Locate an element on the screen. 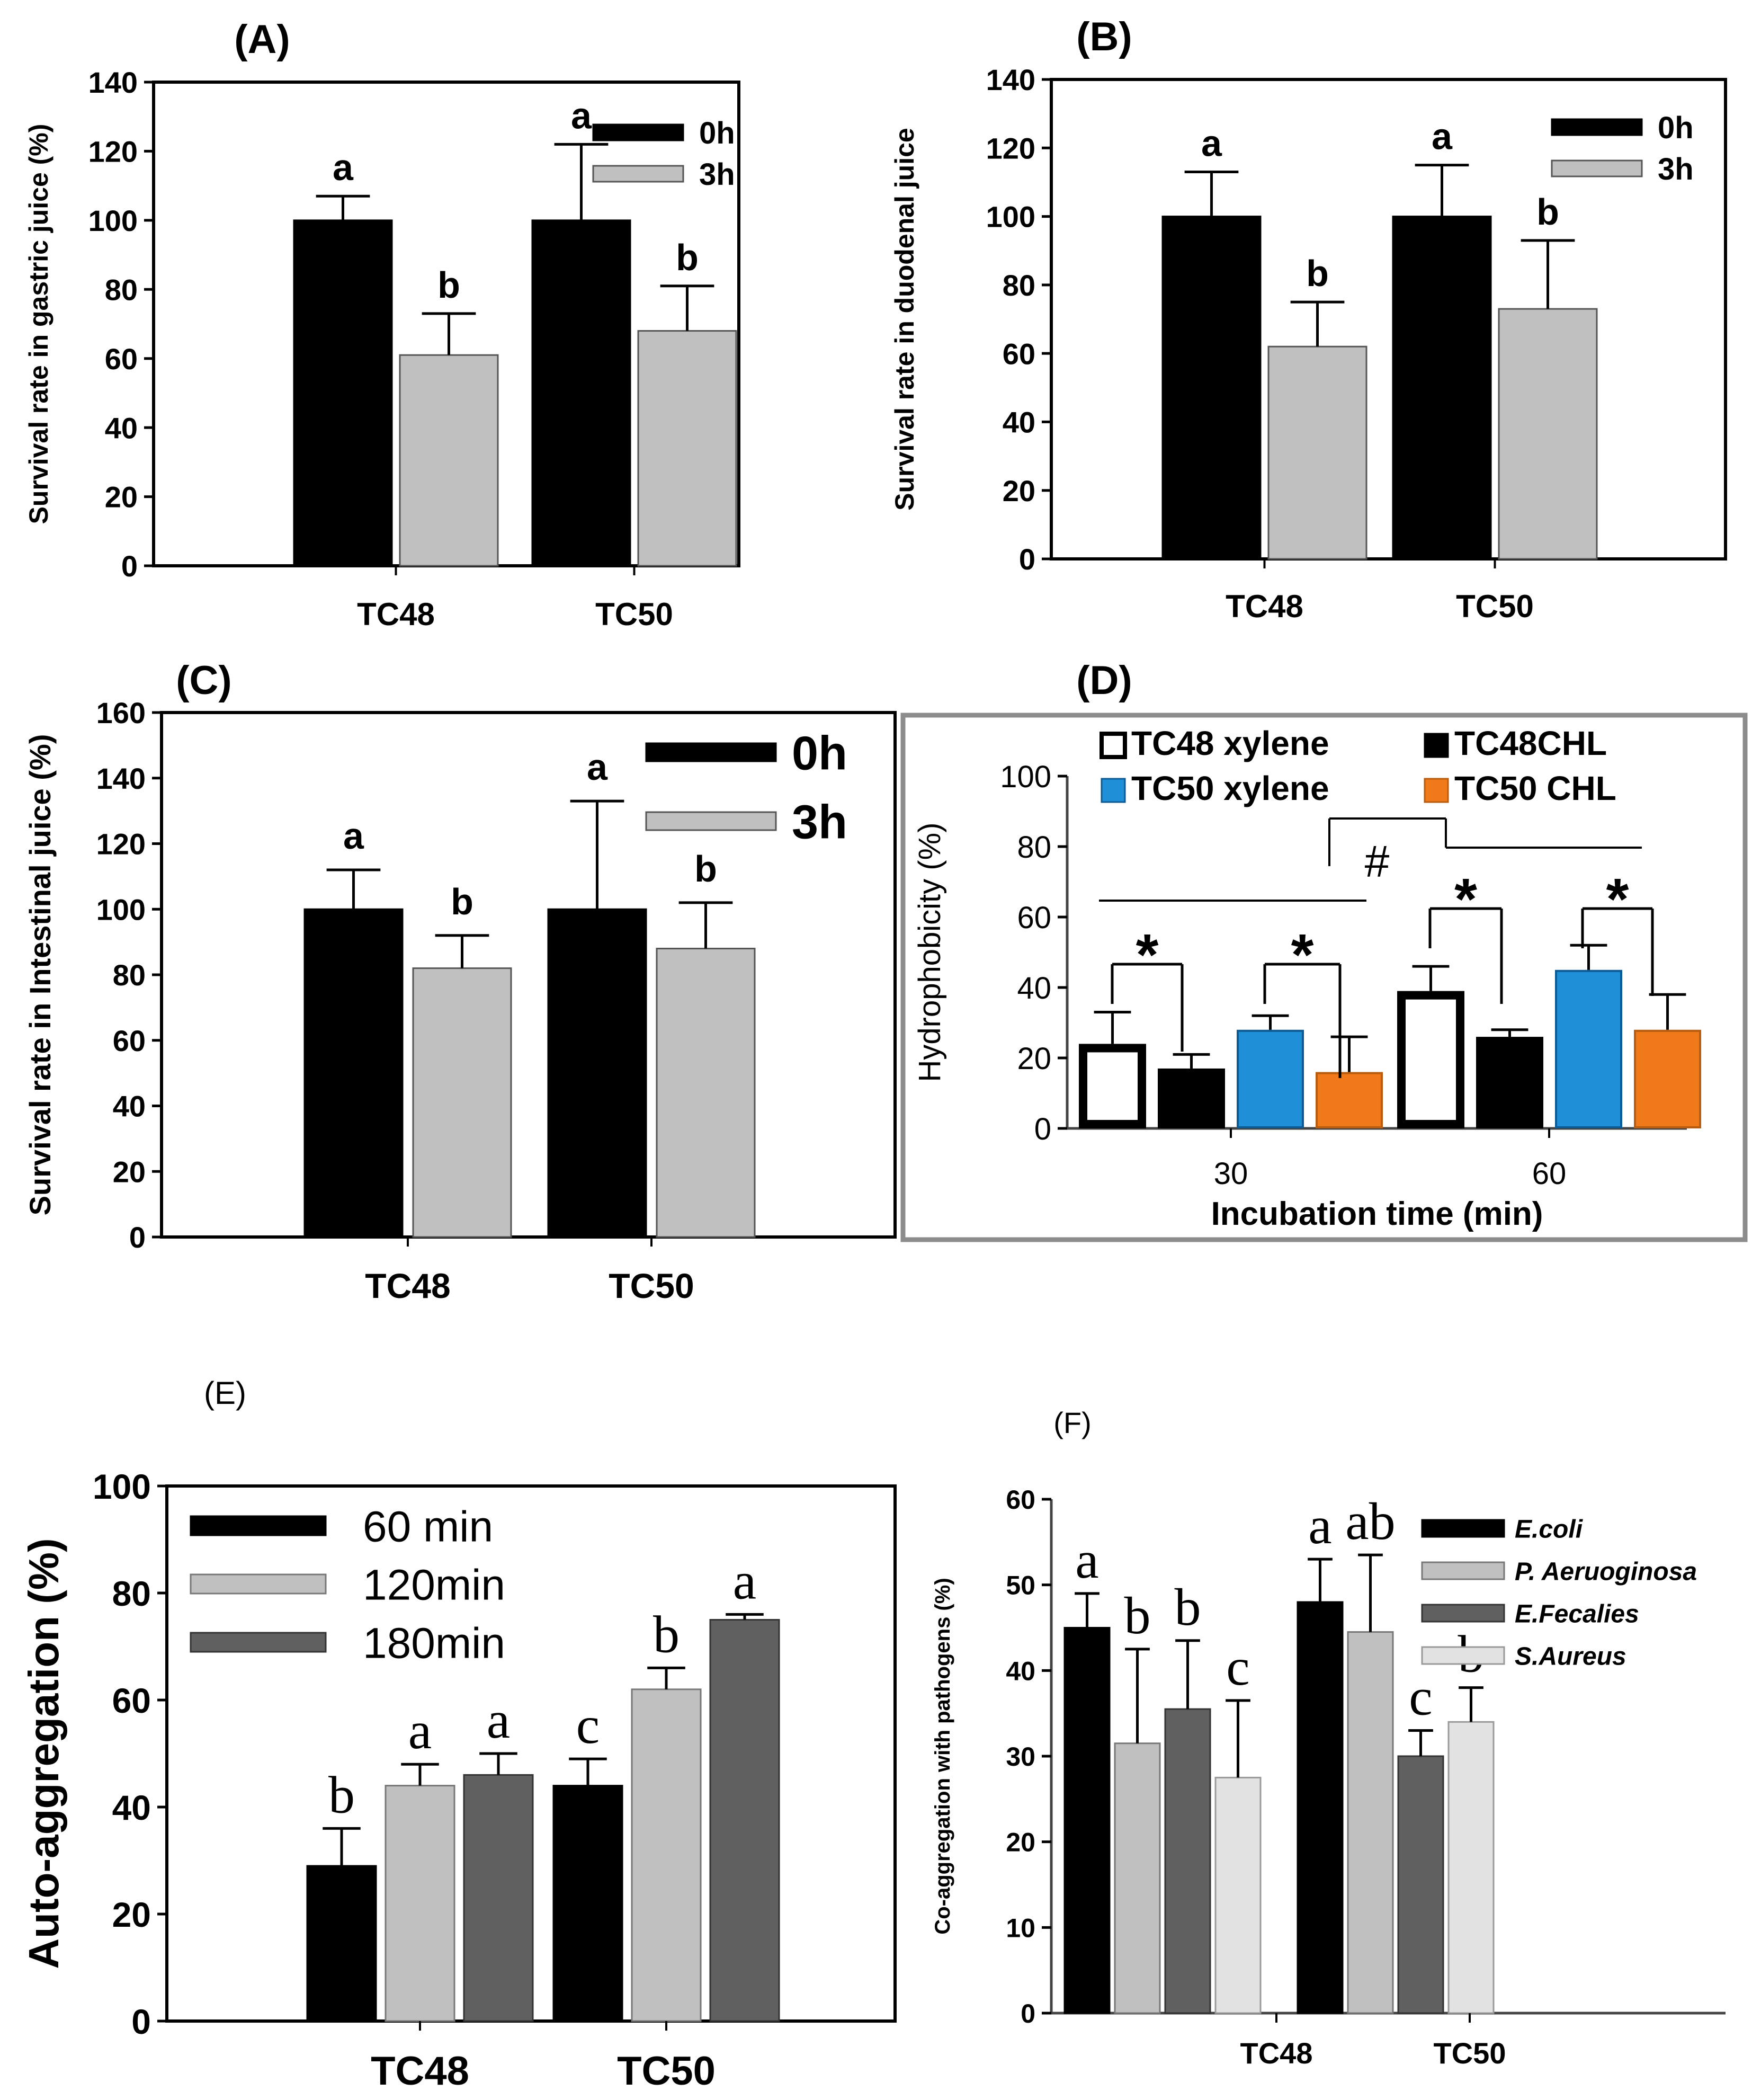 The height and width of the screenshot is (2100, 1752). legend-label: TC50 xylene is located at coordinates (1230, 788).